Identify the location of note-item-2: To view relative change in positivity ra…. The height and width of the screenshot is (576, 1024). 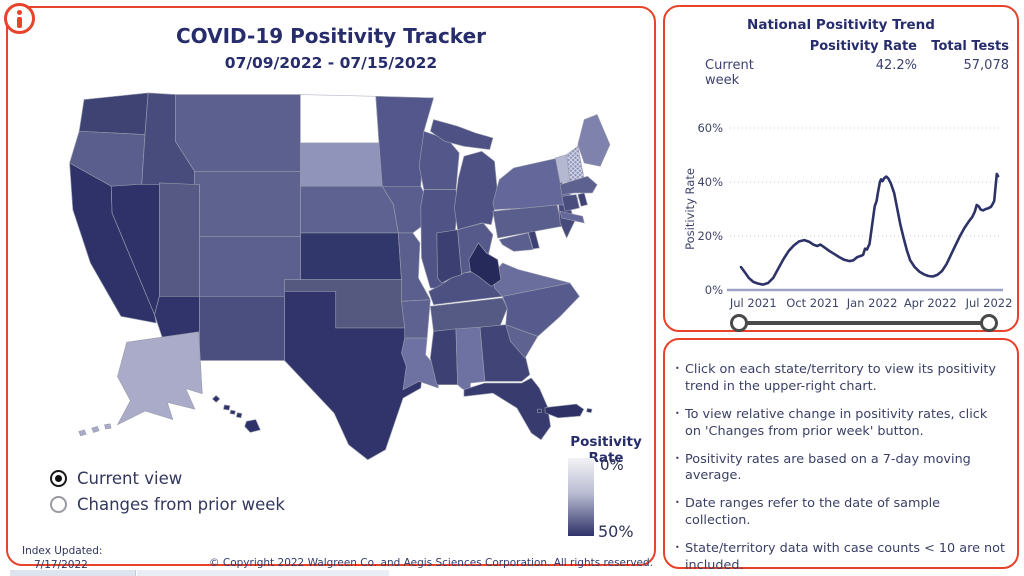
(841, 424).